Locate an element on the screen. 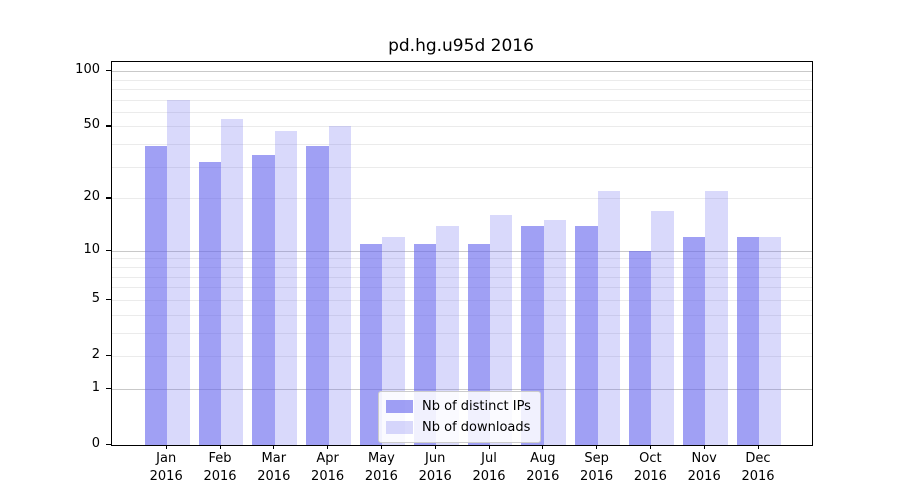  month-label: Apr is located at coordinates (327, 458).